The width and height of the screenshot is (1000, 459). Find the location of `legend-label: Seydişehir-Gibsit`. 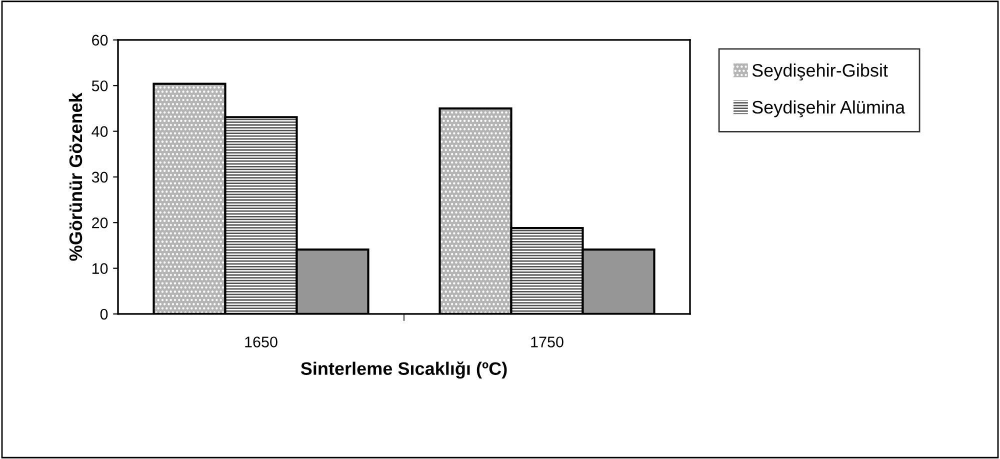

legend-label: Seydişehir-Gibsit is located at coordinates (820, 72).